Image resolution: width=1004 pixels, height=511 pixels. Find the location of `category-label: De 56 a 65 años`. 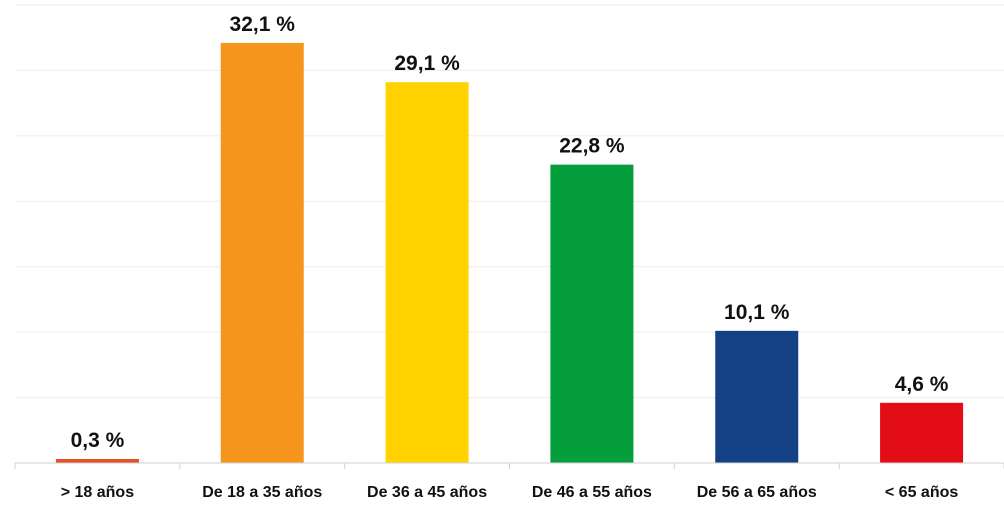

category-label: De 56 a 65 años is located at coordinates (757, 492).